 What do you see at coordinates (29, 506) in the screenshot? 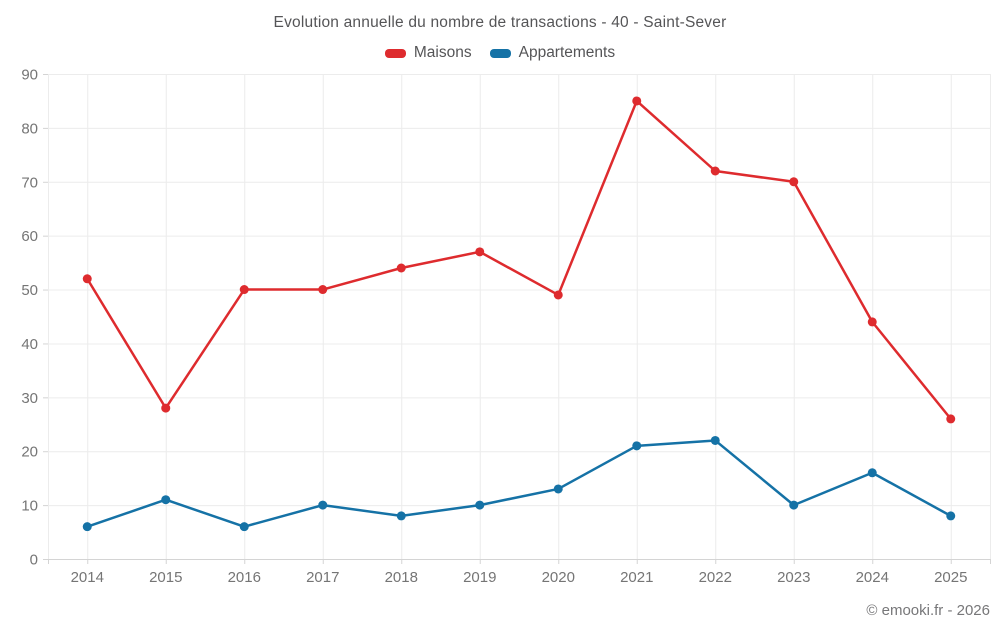
I see `y-tick-label: 10` at bounding box center [29, 506].